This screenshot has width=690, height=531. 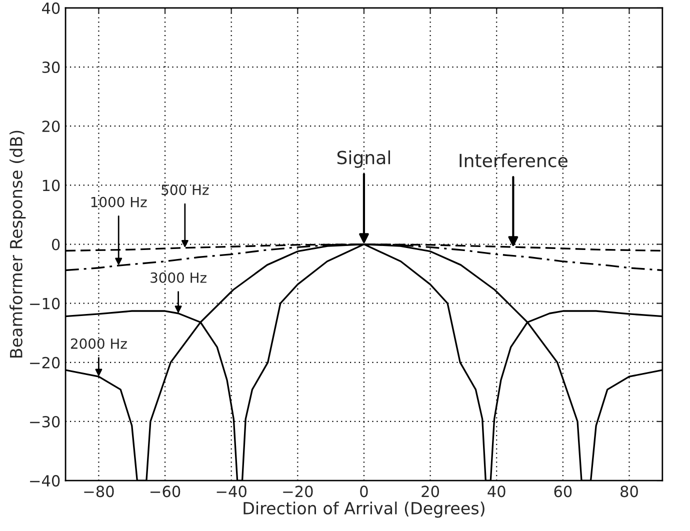 I want to click on annotation: 2000 Hz, so click(x=98, y=343).